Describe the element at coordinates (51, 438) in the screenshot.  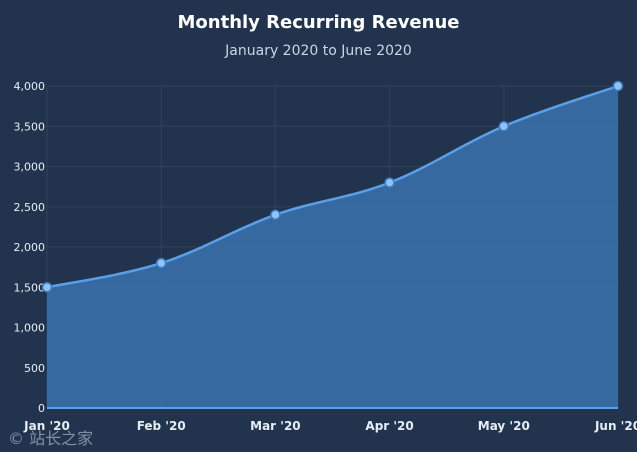
I see `watermark: © 站长之家` at that location.